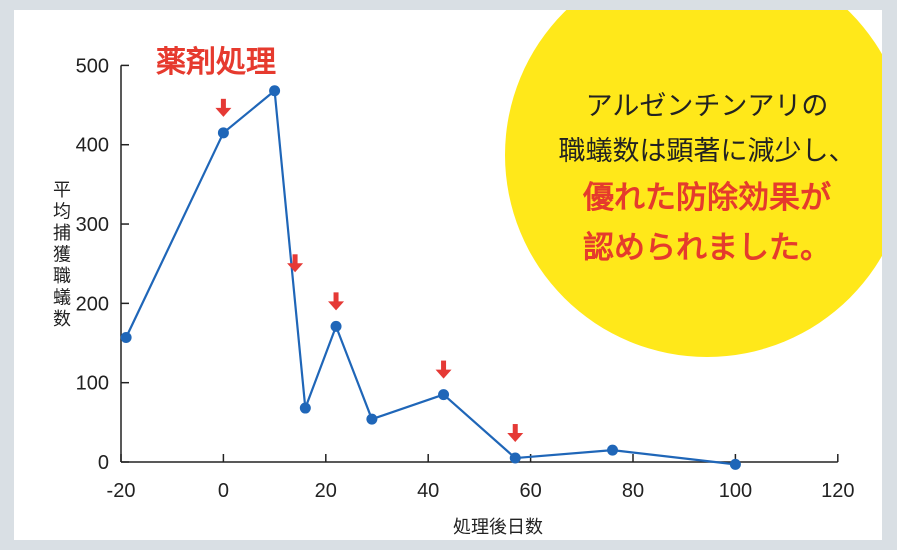  What do you see at coordinates (735, 491) in the screenshot?
I see `x-tick-label: 100` at bounding box center [735, 491].